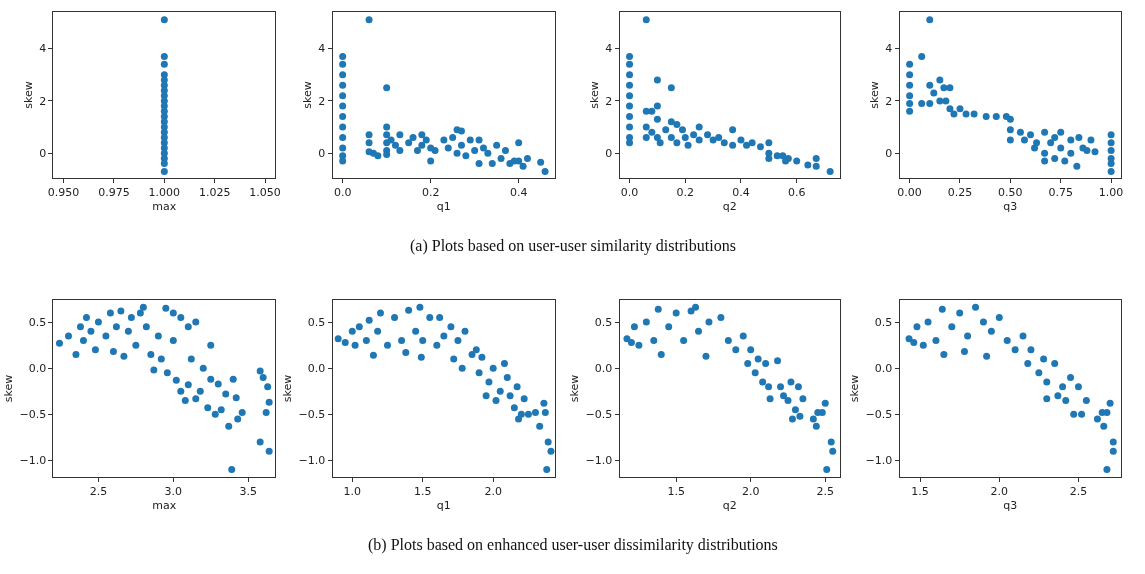 Image resolution: width=1145 pixels, height=574 pixels. Describe the element at coordinates (825, 492) in the screenshot. I see `x-tick-label: 2.5` at that location.